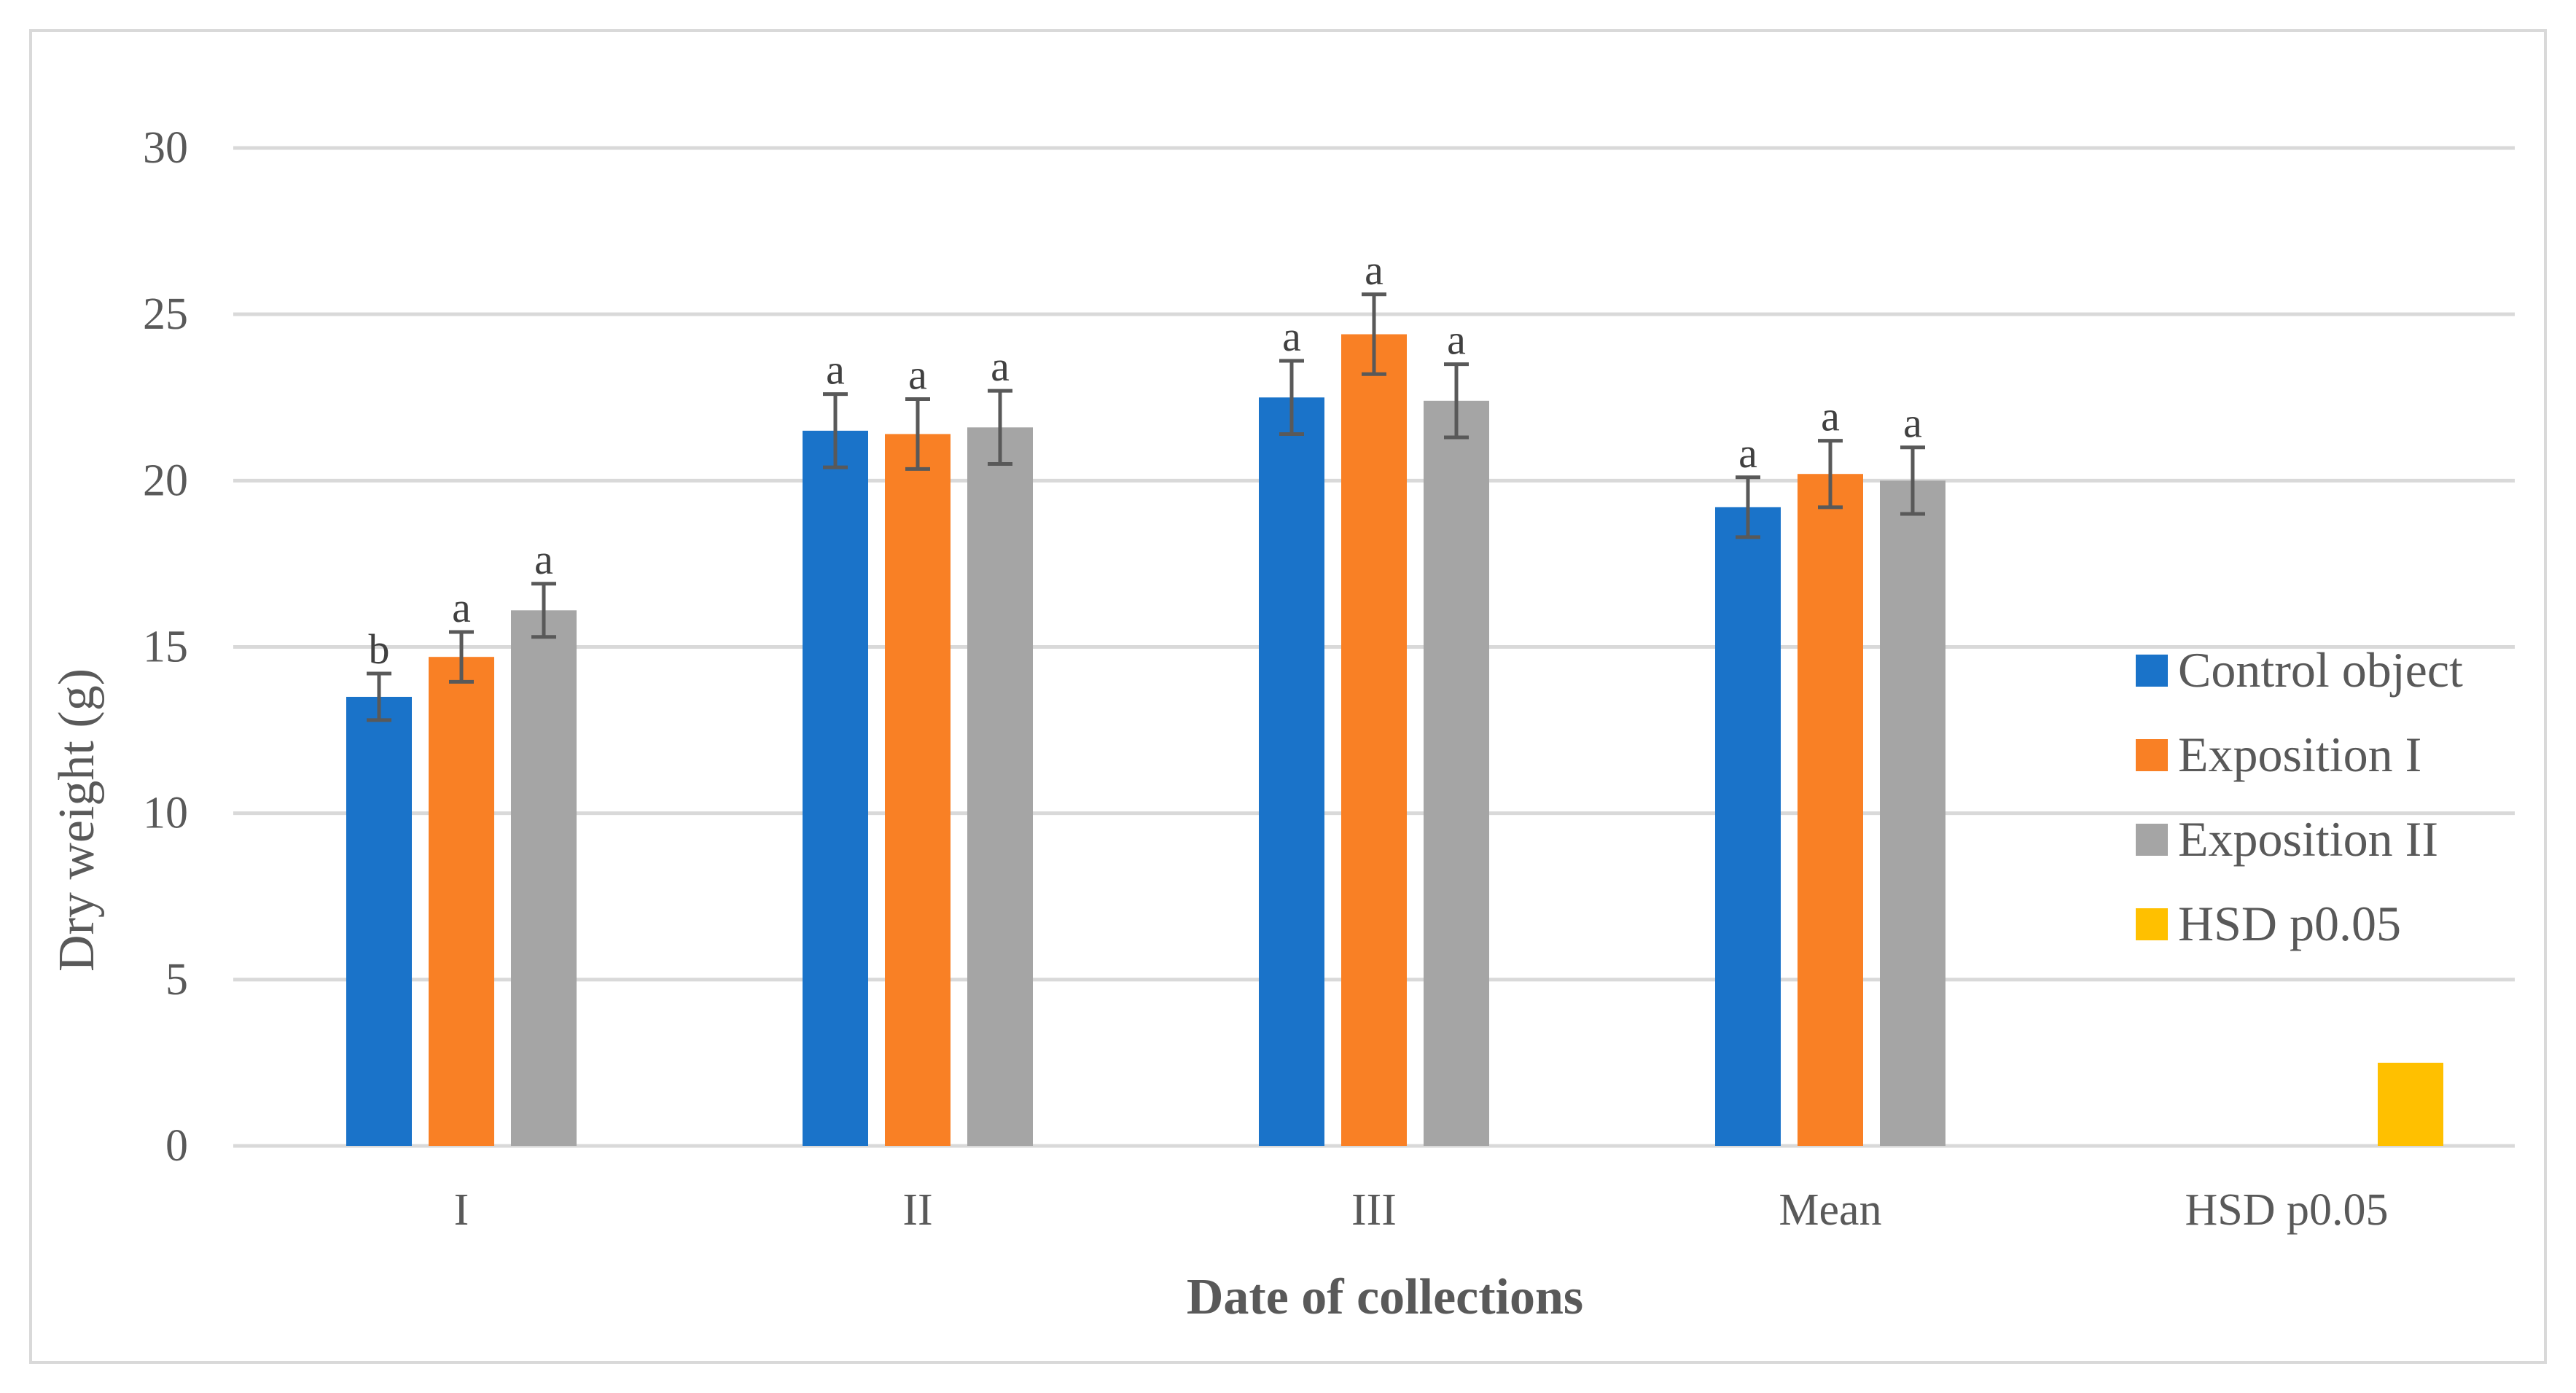 Image resolution: width=2576 pixels, height=1393 pixels. I want to click on legend-label: Exposition II, so click(2308, 839).